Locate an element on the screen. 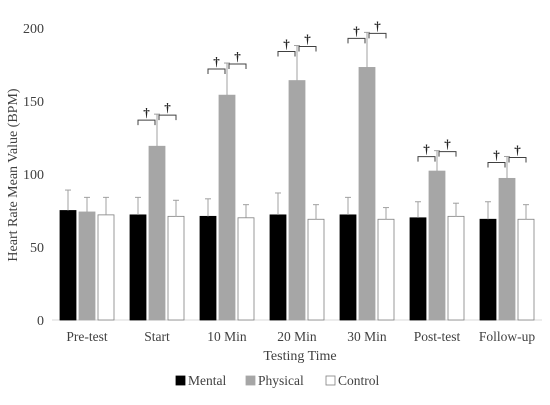 This screenshot has width=550, height=405. x-tick-label: 30 Min is located at coordinates (367, 336).